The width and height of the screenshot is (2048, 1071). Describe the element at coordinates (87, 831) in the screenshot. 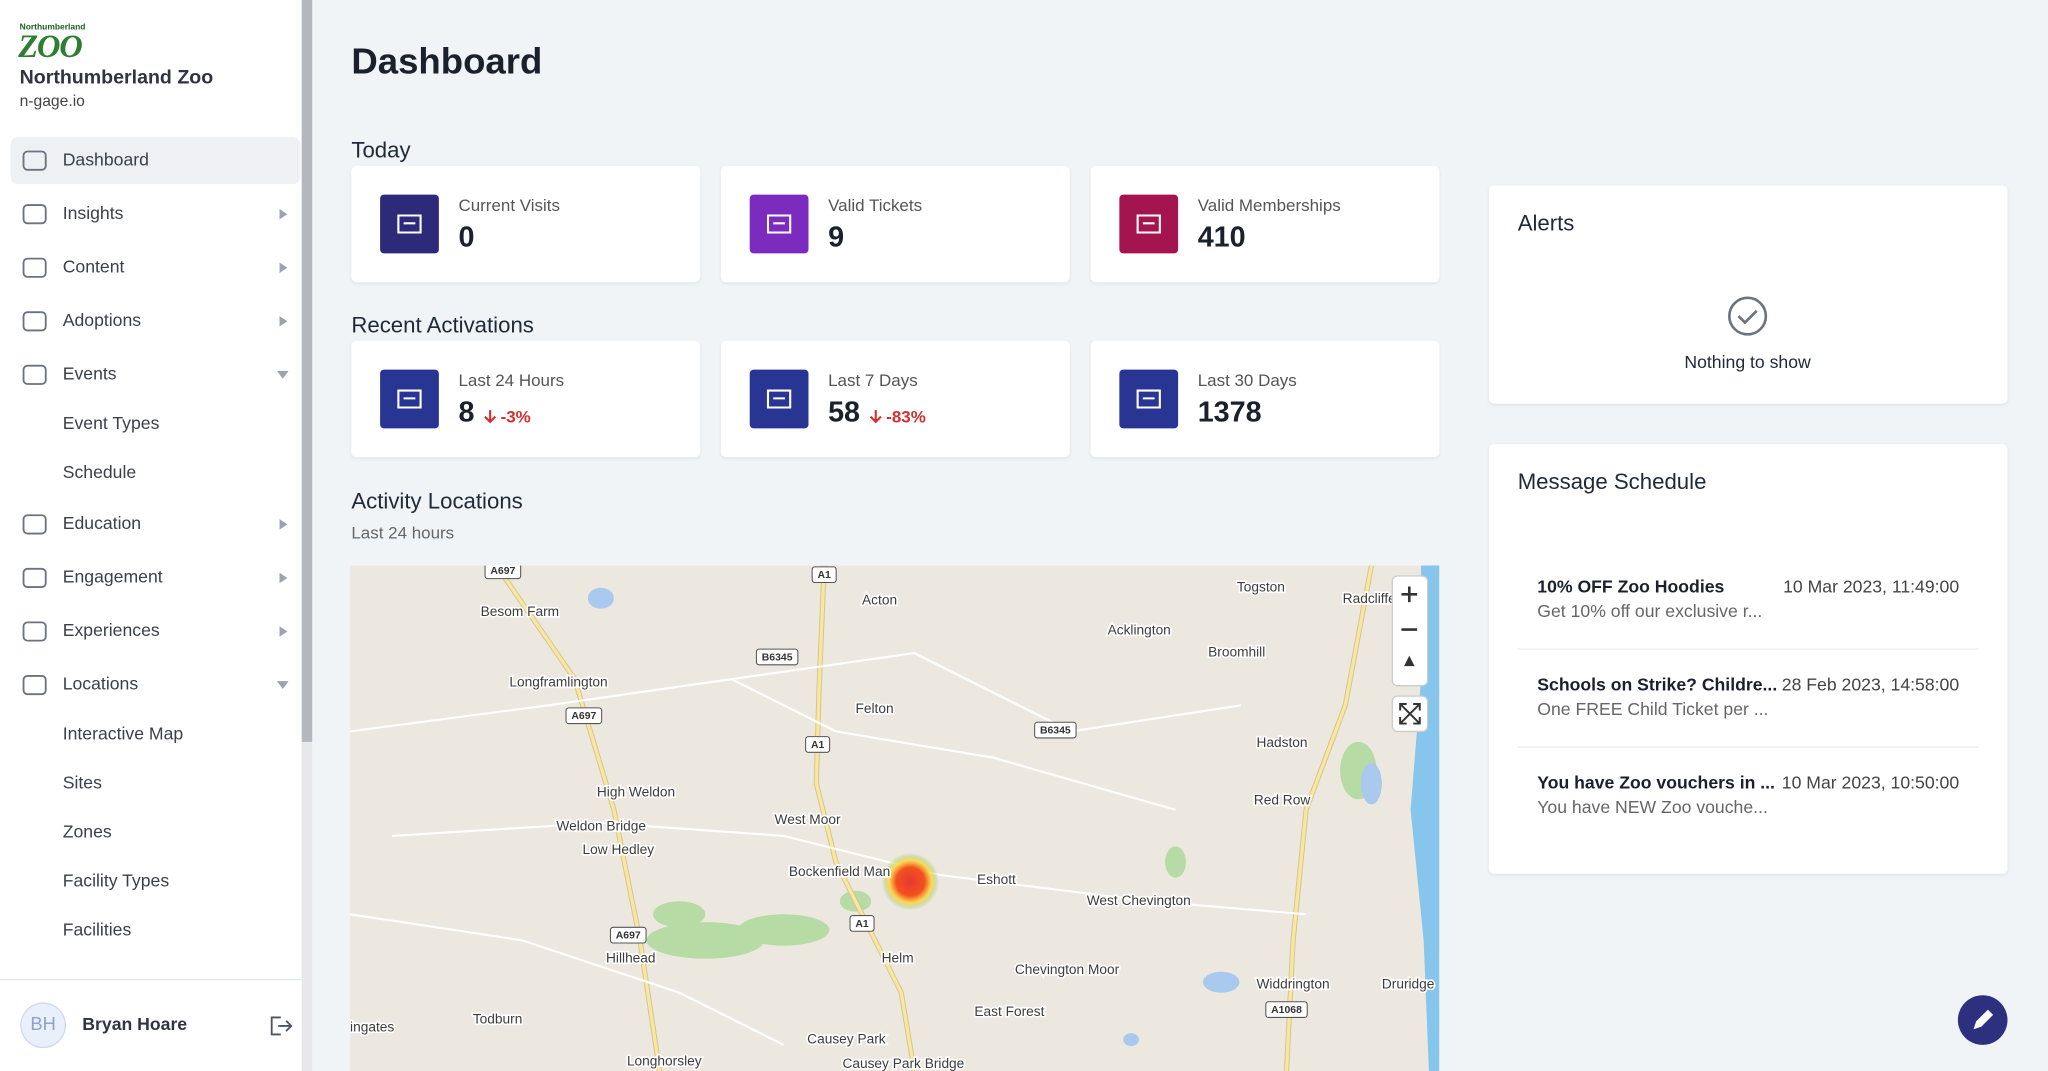

I see `nav-subitem: Zones` at that location.